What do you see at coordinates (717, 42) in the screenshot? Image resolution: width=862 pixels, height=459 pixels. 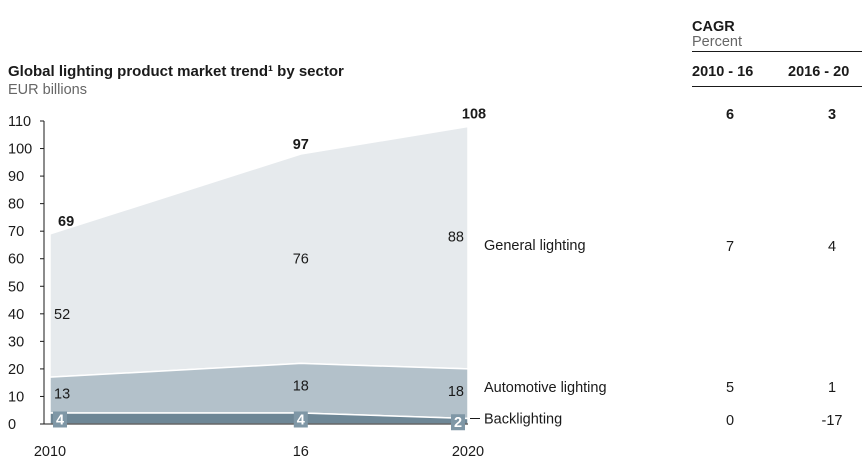 I see `cagr-unit: Percent` at bounding box center [717, 42].